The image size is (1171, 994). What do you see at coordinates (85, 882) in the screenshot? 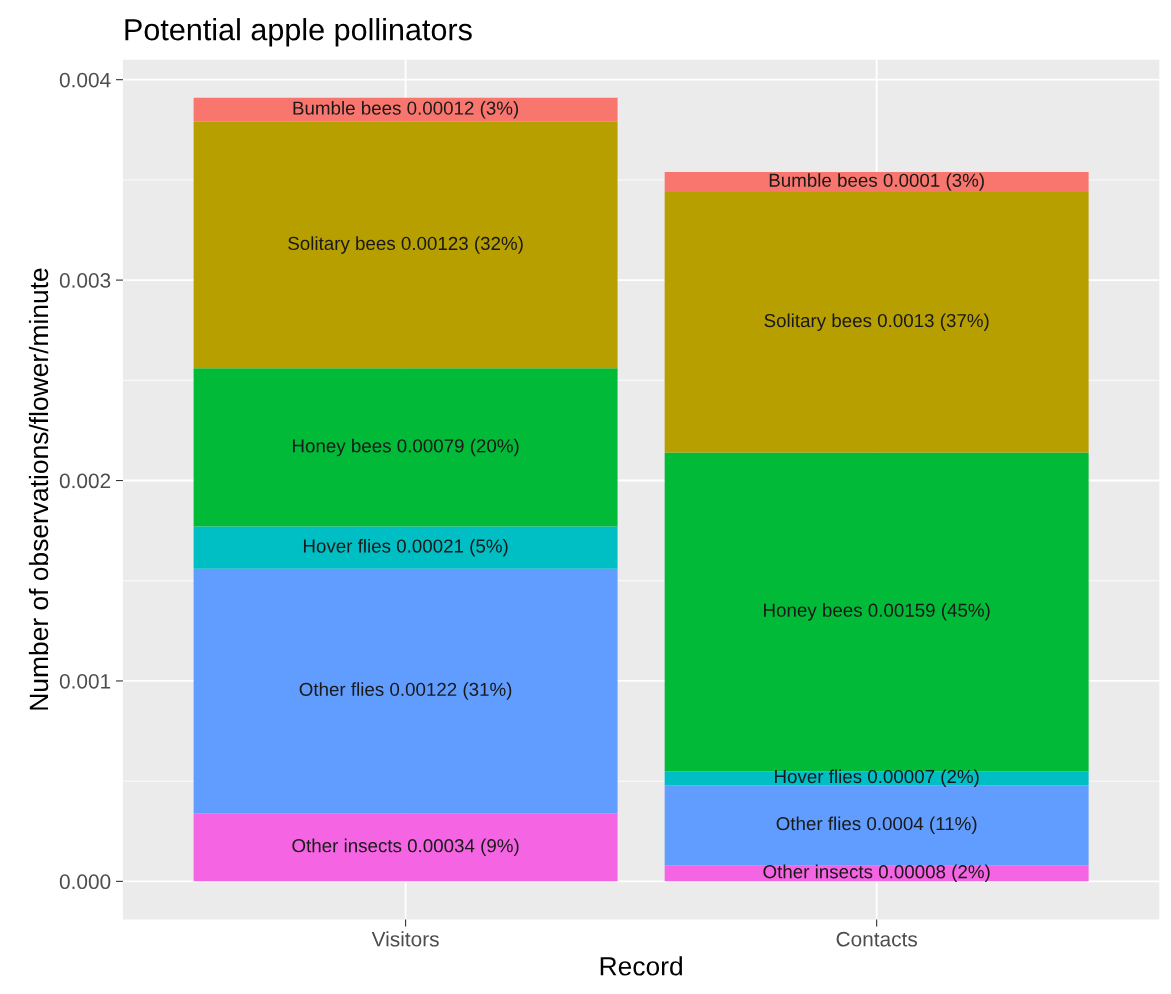
I see `y-tick-label: 0.000` at bounding box center [85, 882].